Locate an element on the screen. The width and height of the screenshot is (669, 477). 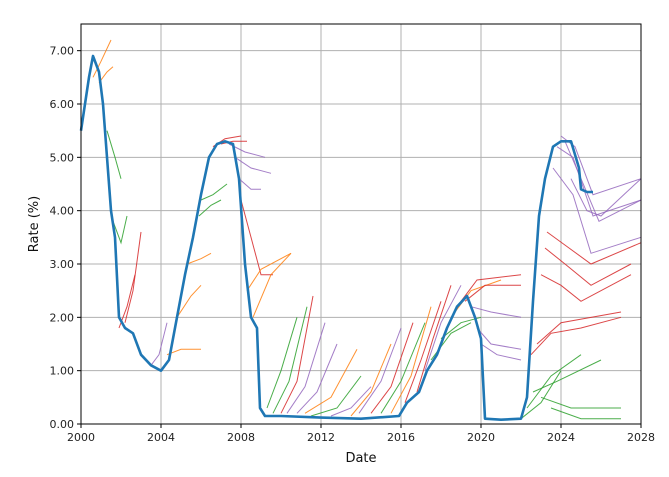
x-tick-label: 2000 is located at coordinates (81, 437).